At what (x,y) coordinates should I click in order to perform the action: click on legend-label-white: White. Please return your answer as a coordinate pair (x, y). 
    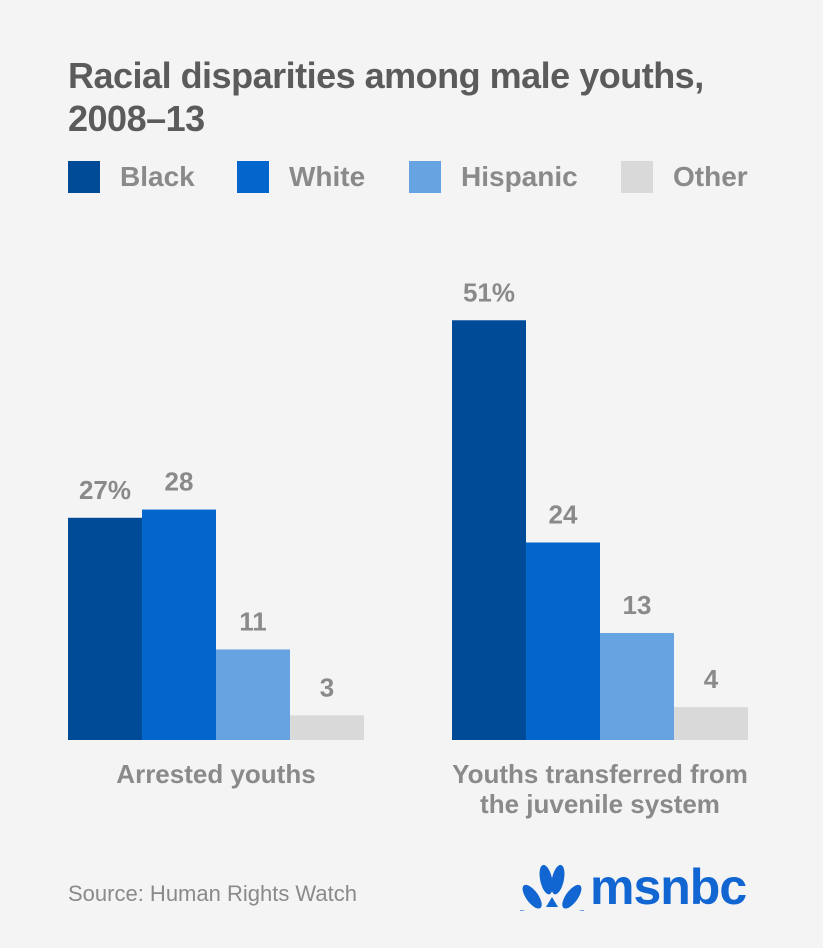
    Looking at the image, I should click on (327, 176).